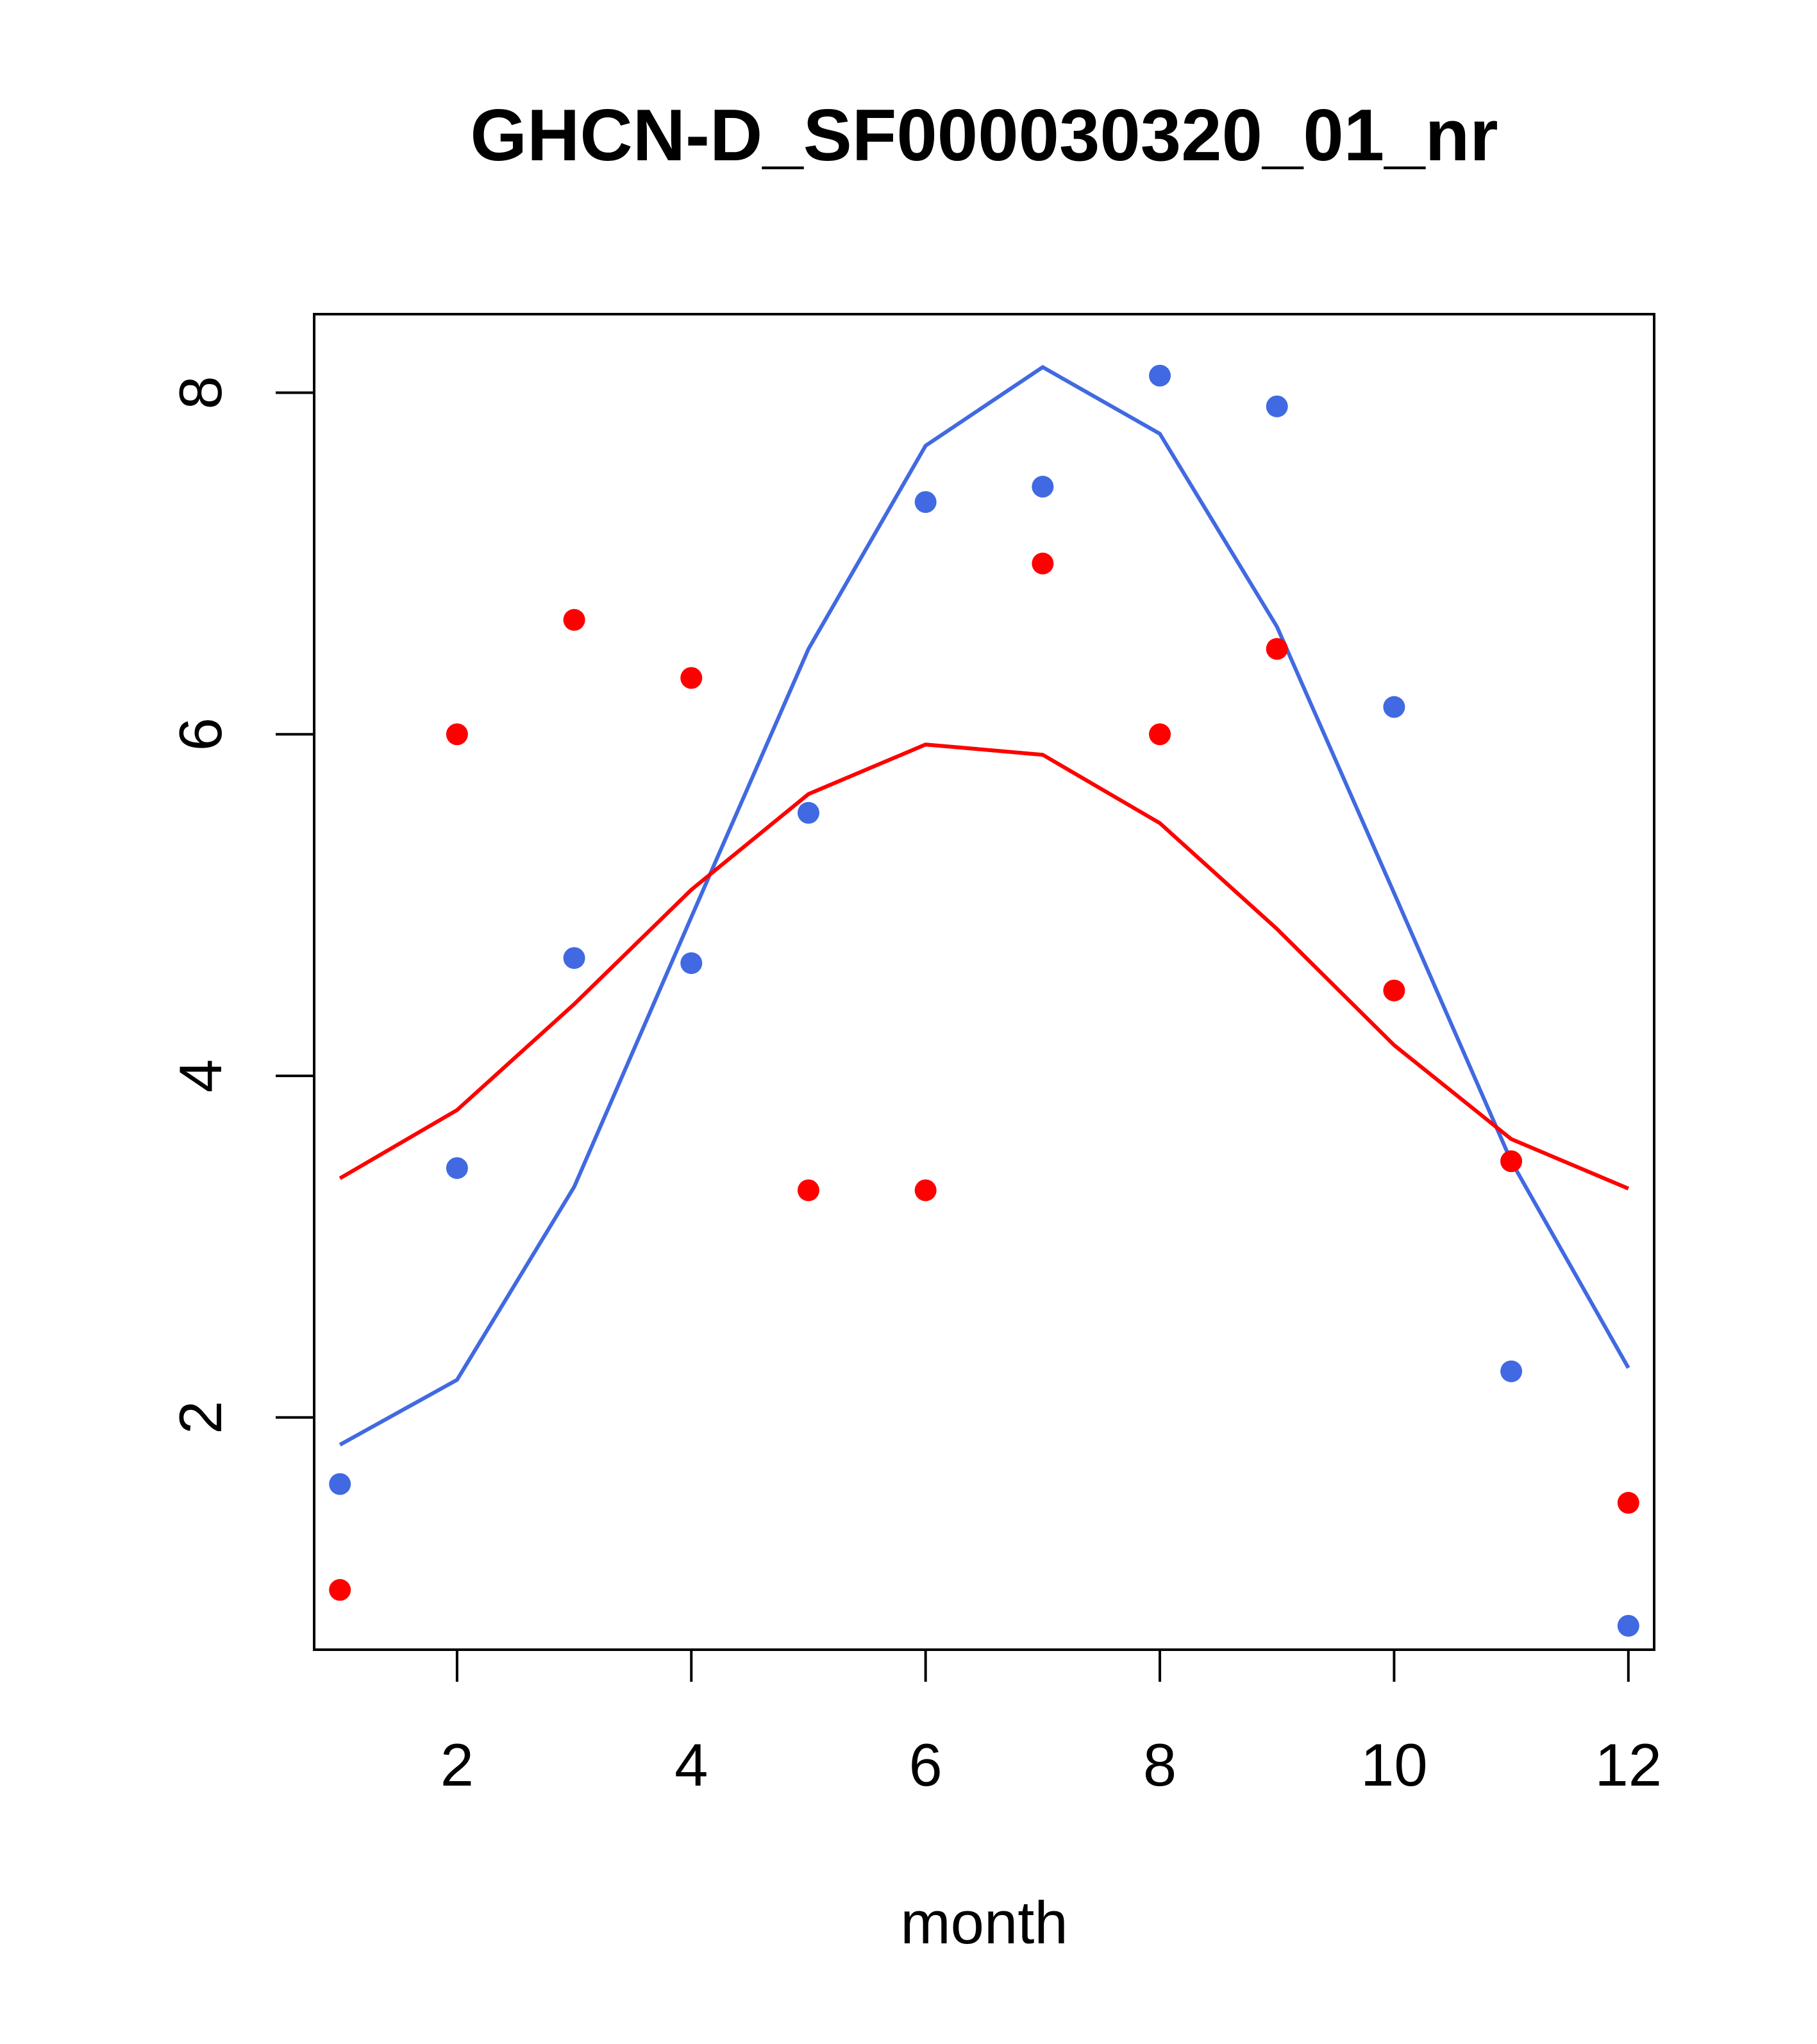  Describe the element at coordinates (1159, 1764) in the screenshot. I see `x-tick-label: 8` at that location.